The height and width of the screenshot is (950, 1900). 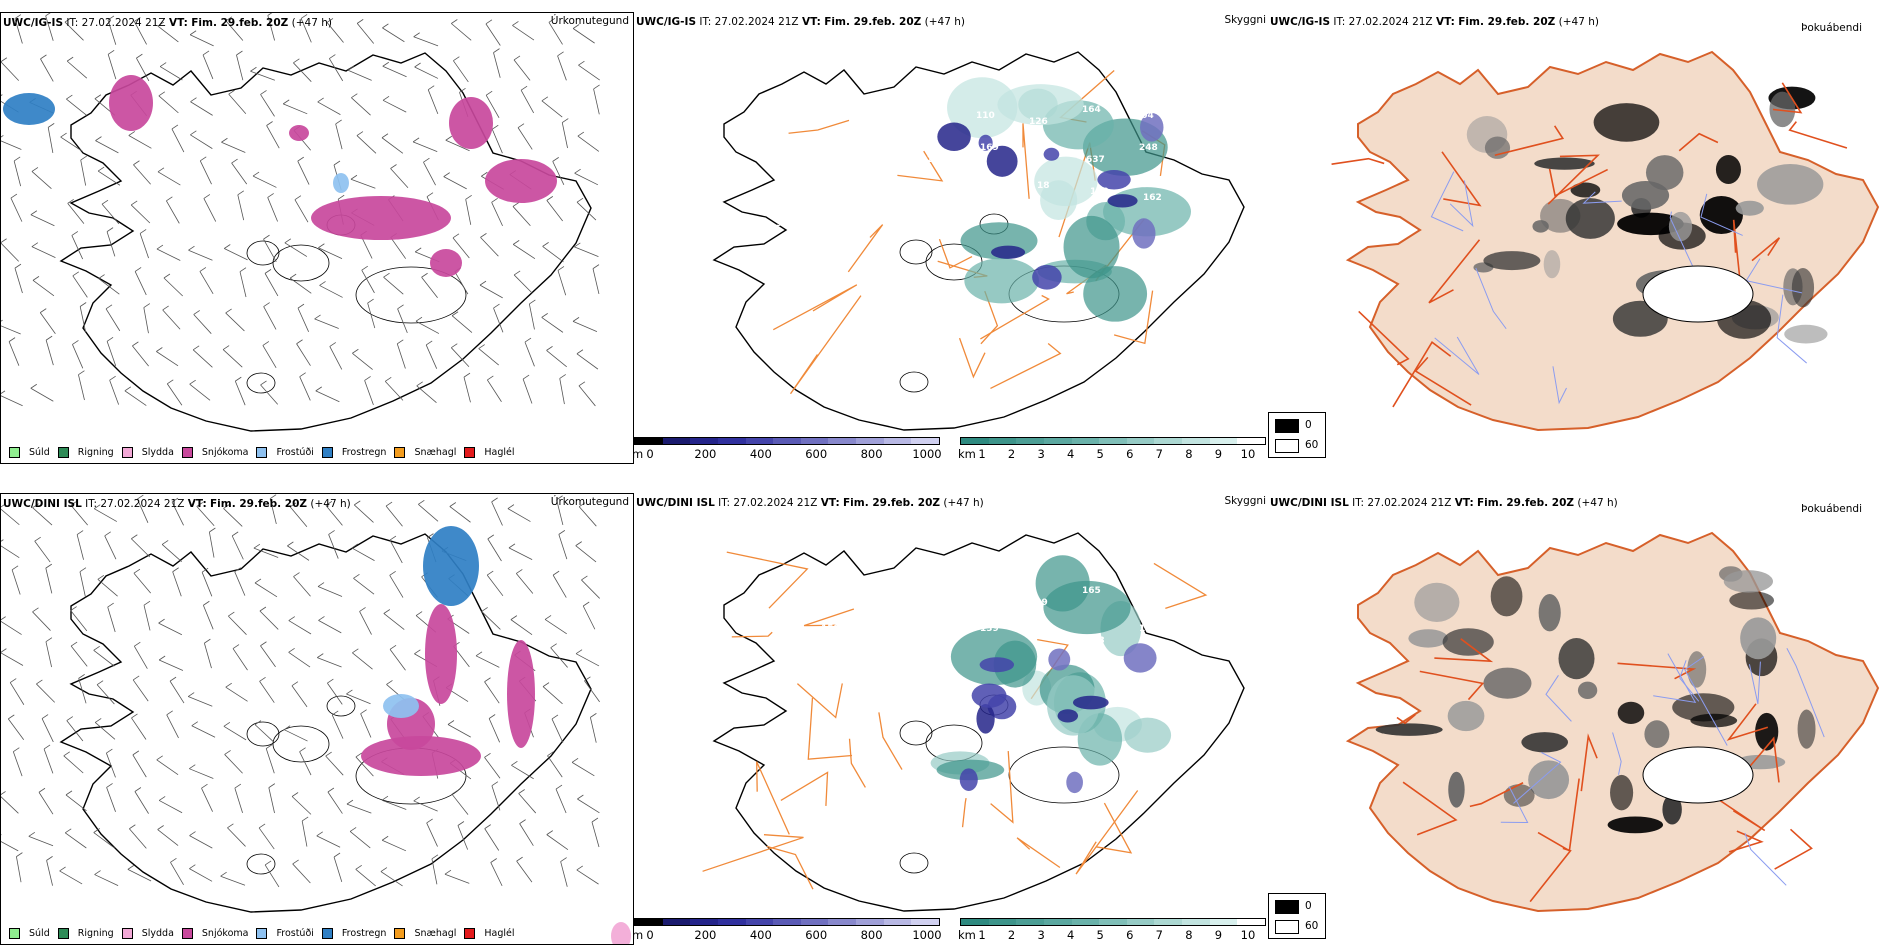 What do you see at coordinates (1091, 110) in the screenshot?
I see `ceiling-value-label: 164` at bounding box center [1091, 110].